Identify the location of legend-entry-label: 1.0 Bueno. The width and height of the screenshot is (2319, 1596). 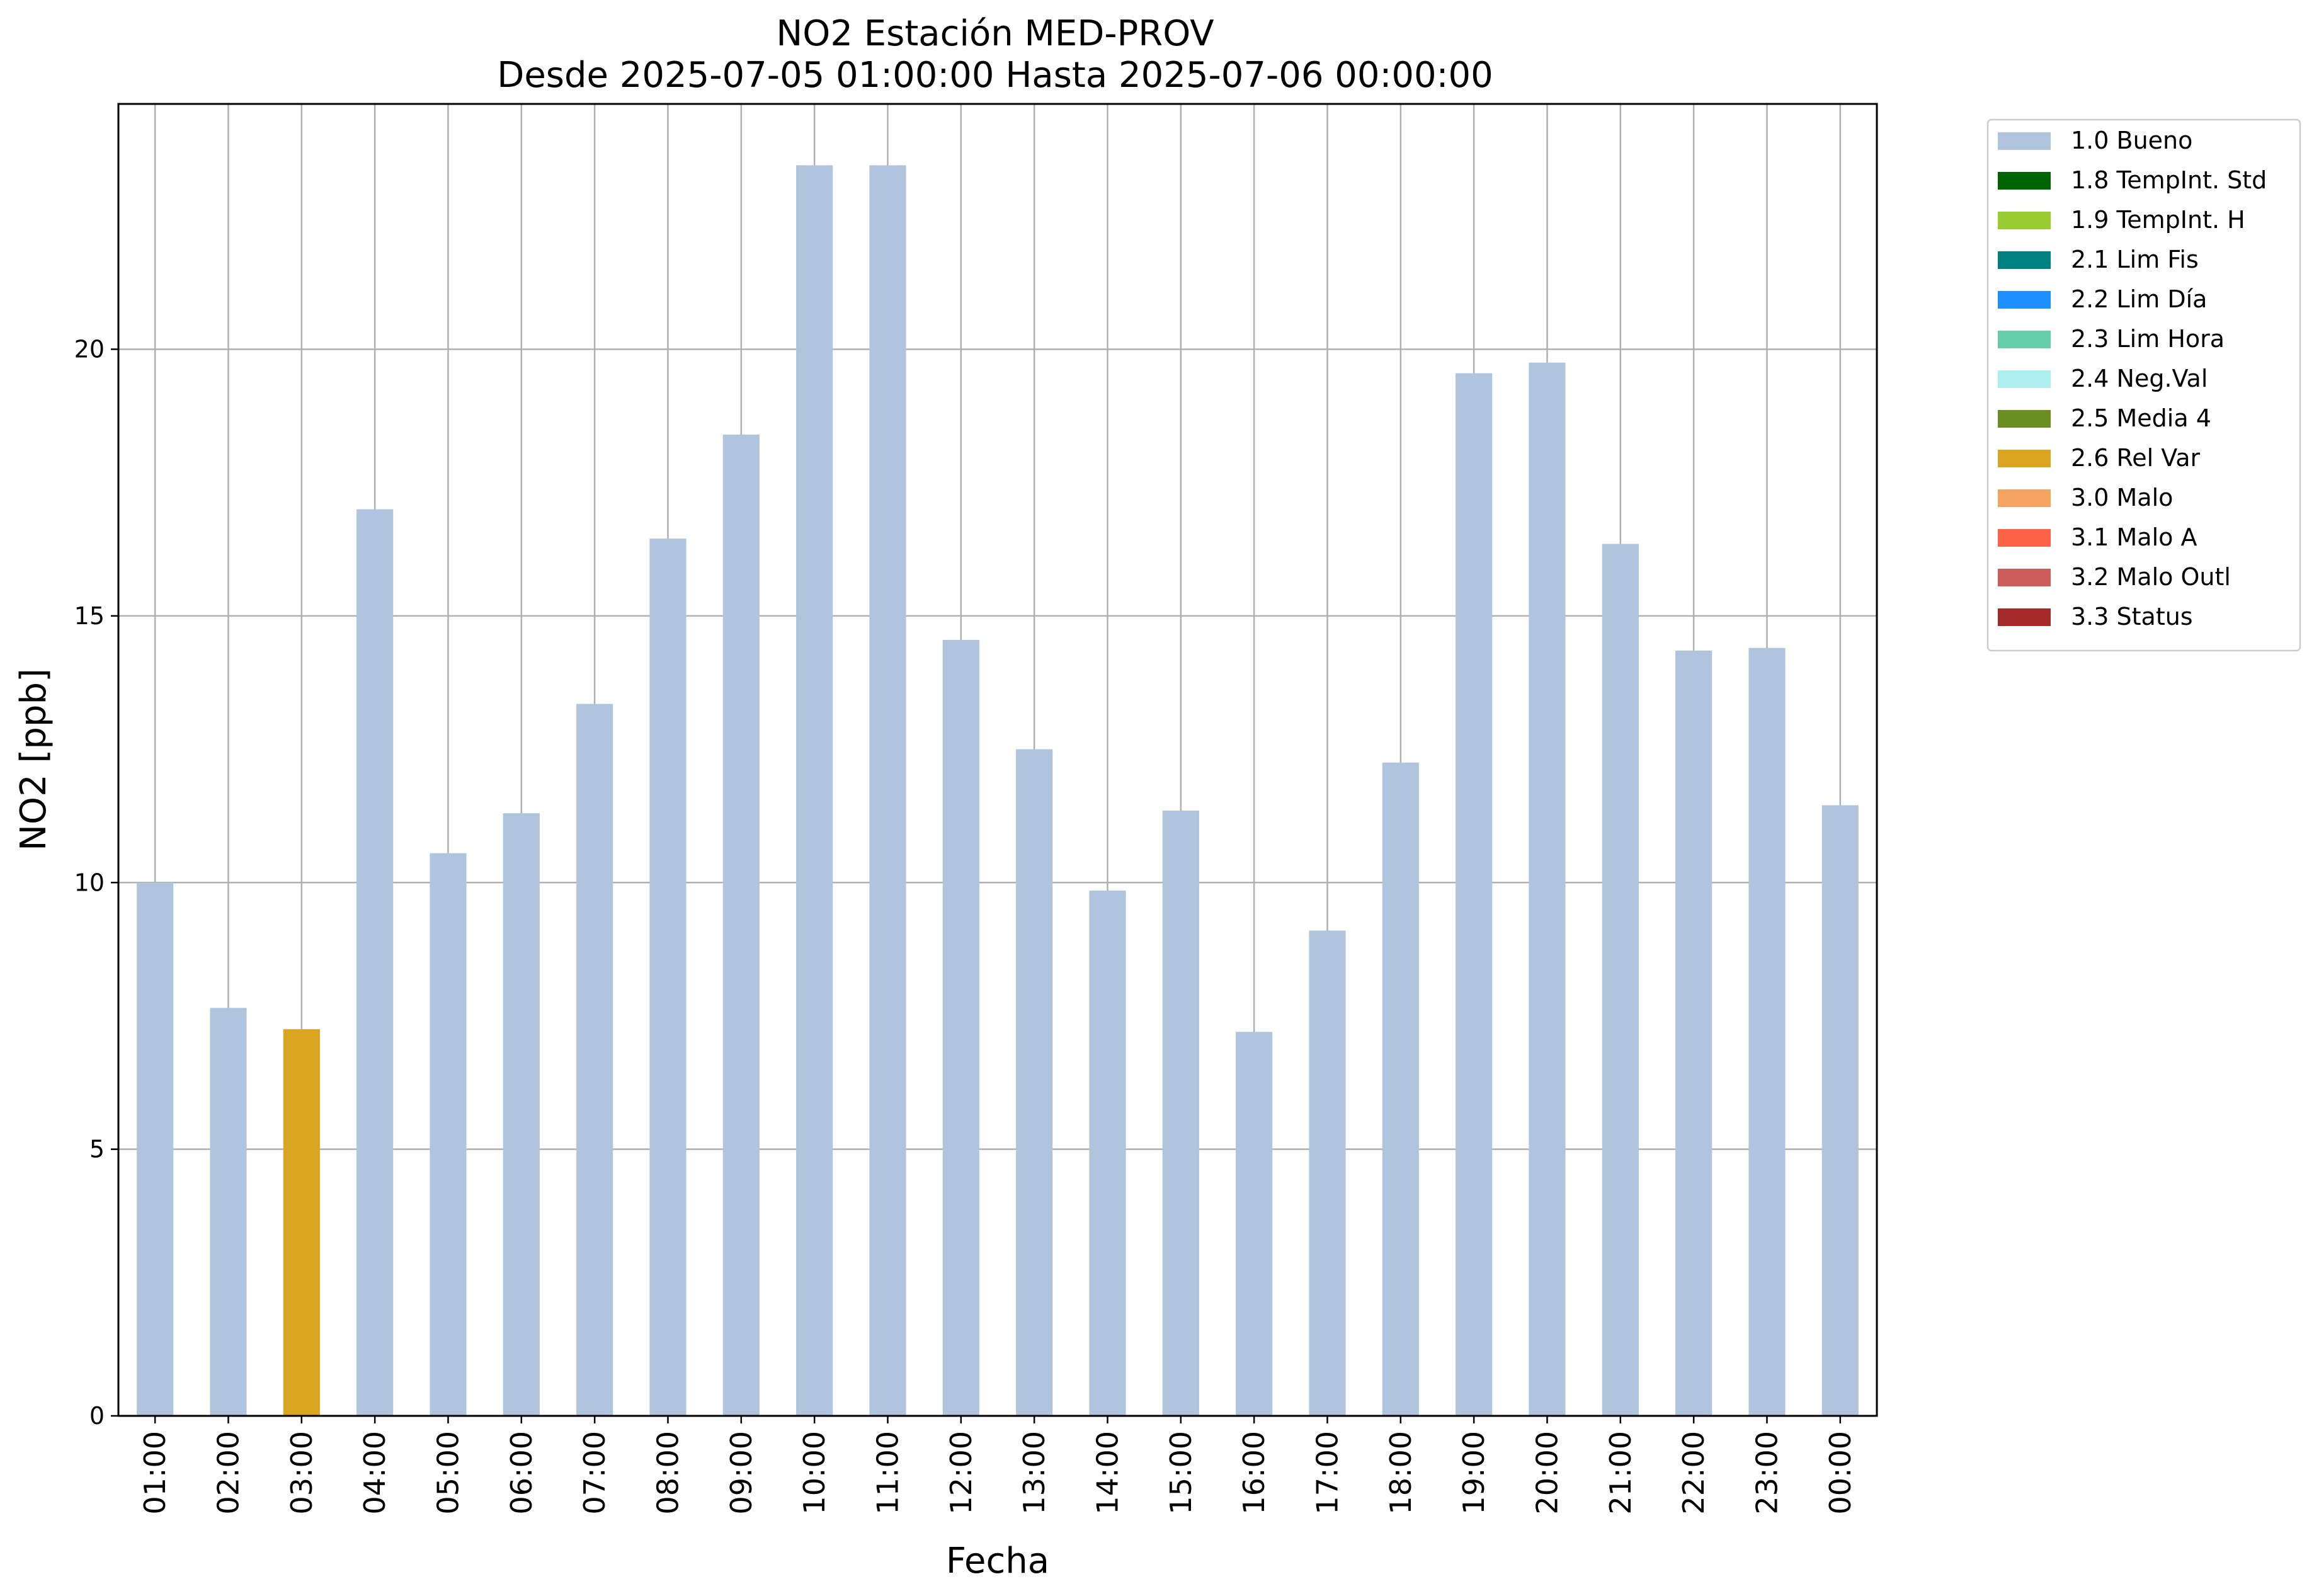
(2131, 140).